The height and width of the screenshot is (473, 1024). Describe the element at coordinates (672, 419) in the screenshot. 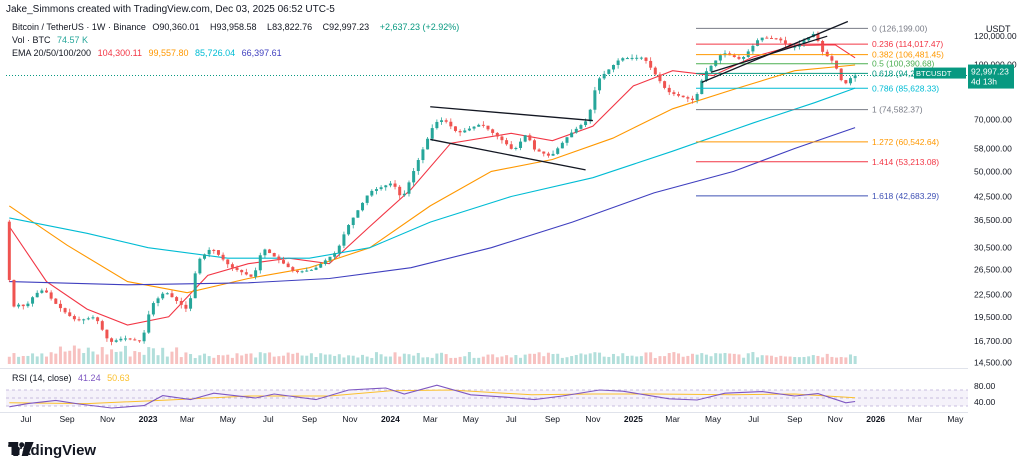

I see `time-tick-label: Mar` at that location.